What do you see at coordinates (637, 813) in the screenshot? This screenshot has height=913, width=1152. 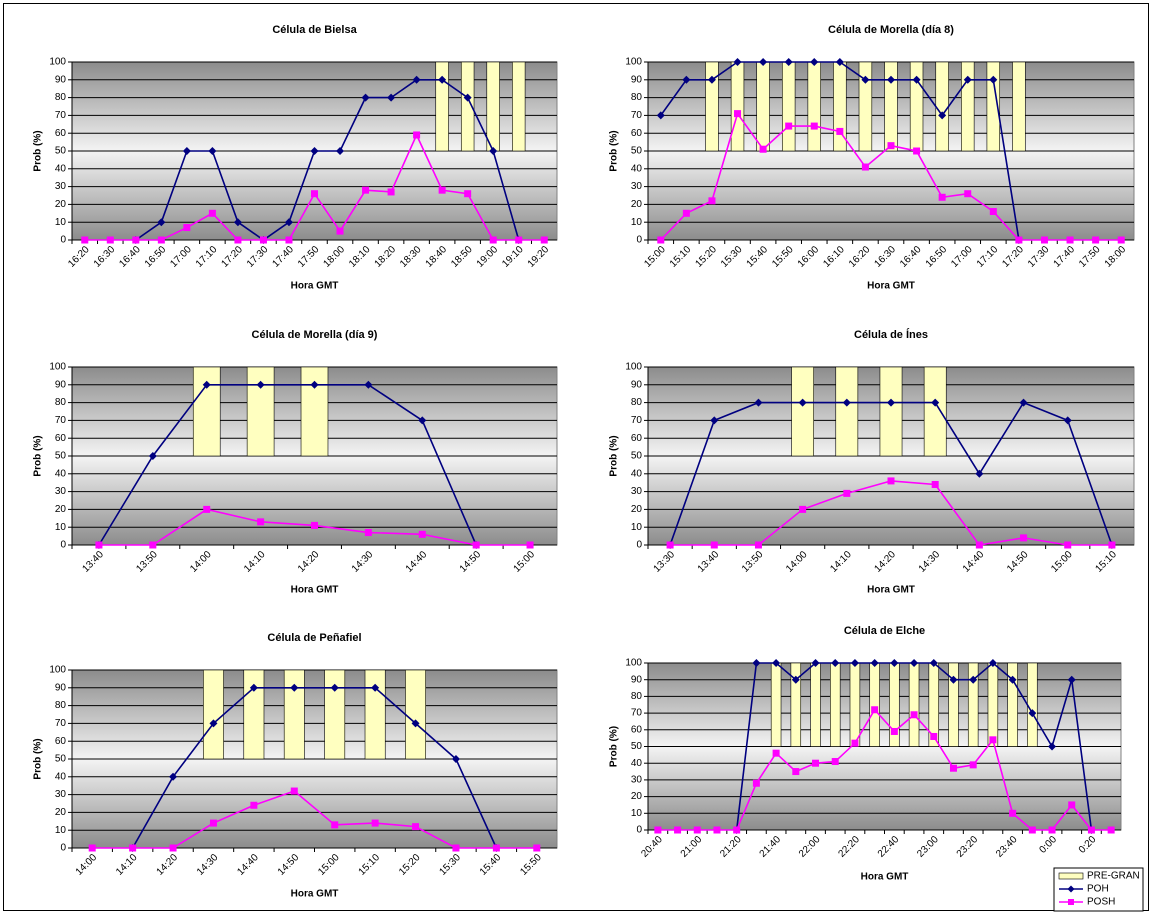 I see `y-tick-label: 10` at bounding box center [637, 813].